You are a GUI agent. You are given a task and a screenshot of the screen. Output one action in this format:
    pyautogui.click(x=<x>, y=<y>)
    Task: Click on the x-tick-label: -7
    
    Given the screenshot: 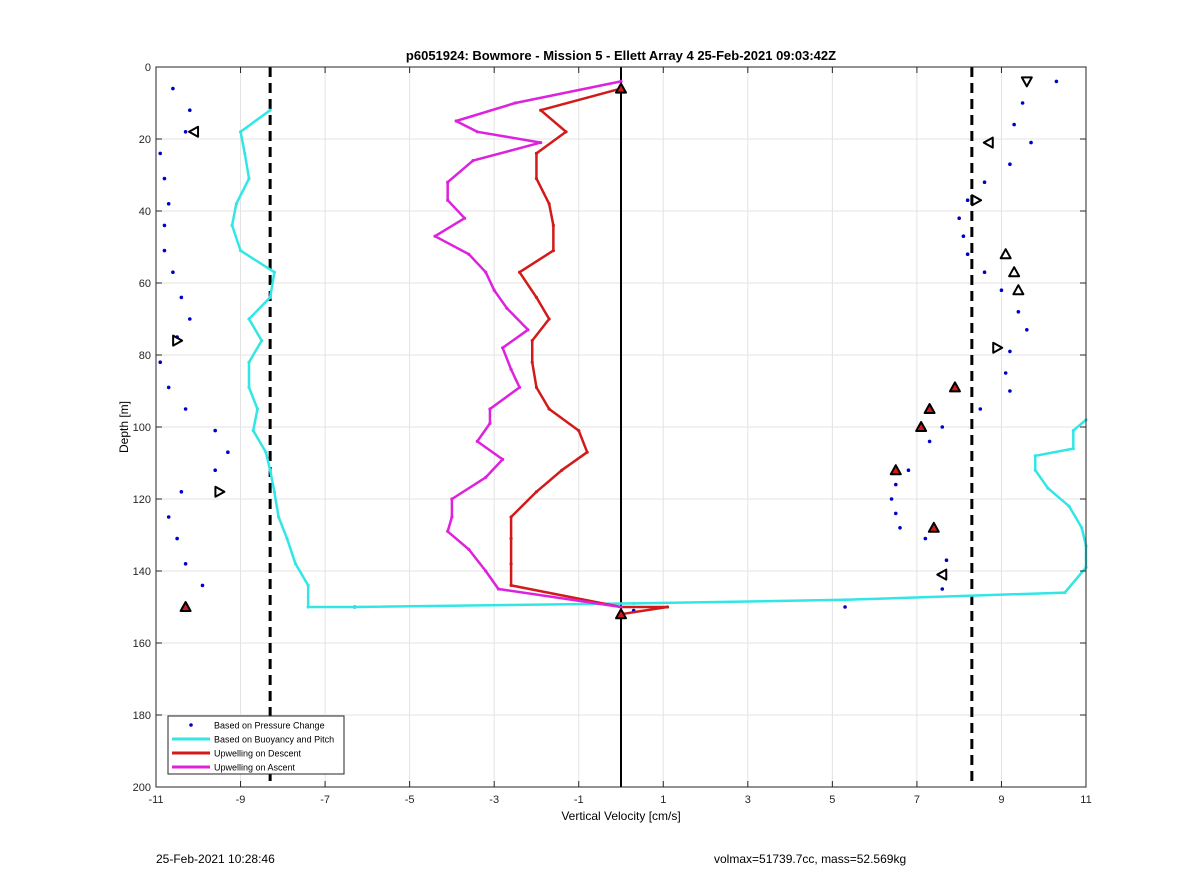 What is the action you would take?
    pyautogui.click(x=325, y=800)
    